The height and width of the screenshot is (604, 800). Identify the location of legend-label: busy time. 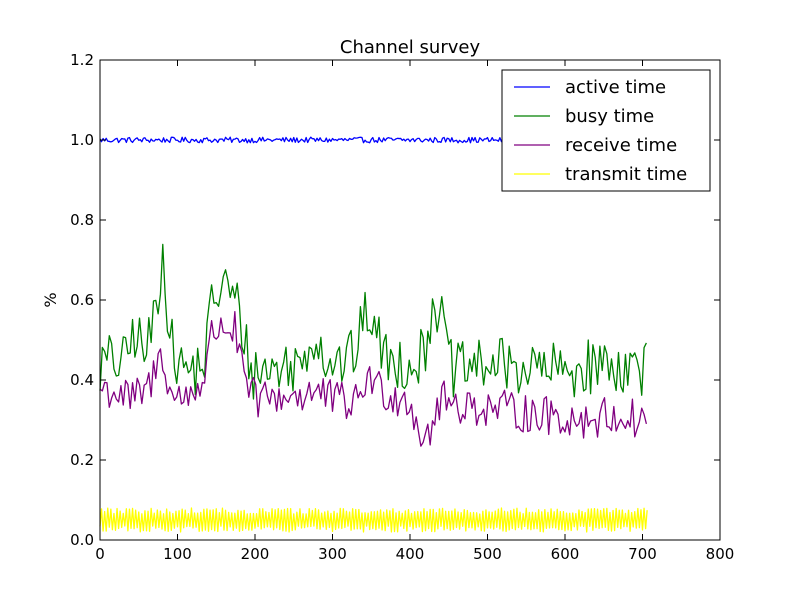
(609, 116).